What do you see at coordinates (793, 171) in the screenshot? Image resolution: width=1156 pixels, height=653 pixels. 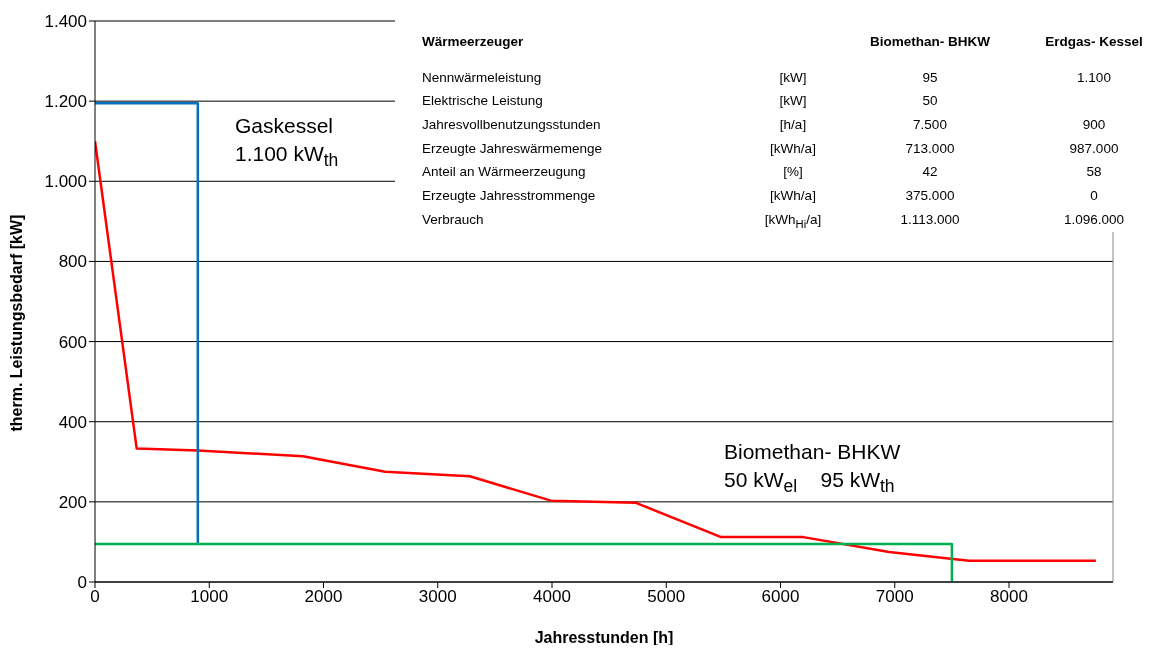 I see `annotation: [%]` at bounding box center [793, 171].